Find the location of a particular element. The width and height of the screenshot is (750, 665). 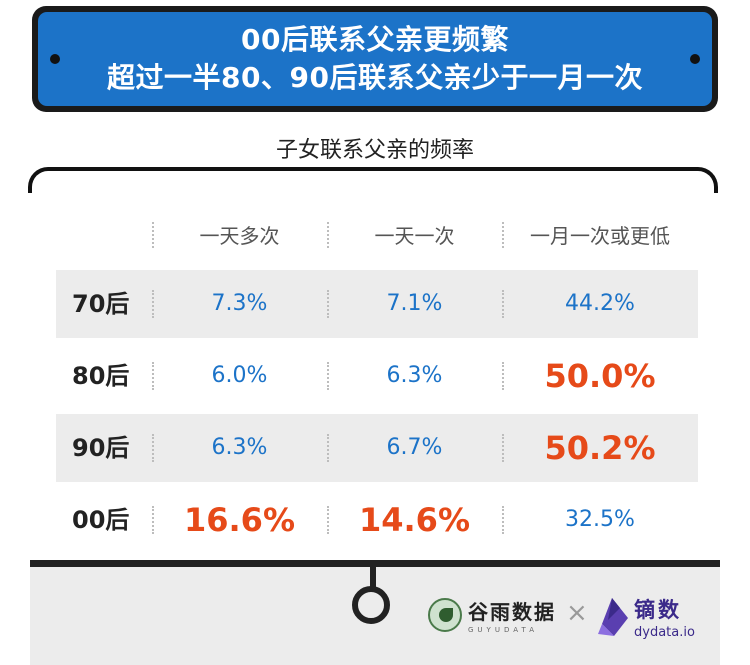

table-cell: 16.6% is located at coordinates (239, 520).